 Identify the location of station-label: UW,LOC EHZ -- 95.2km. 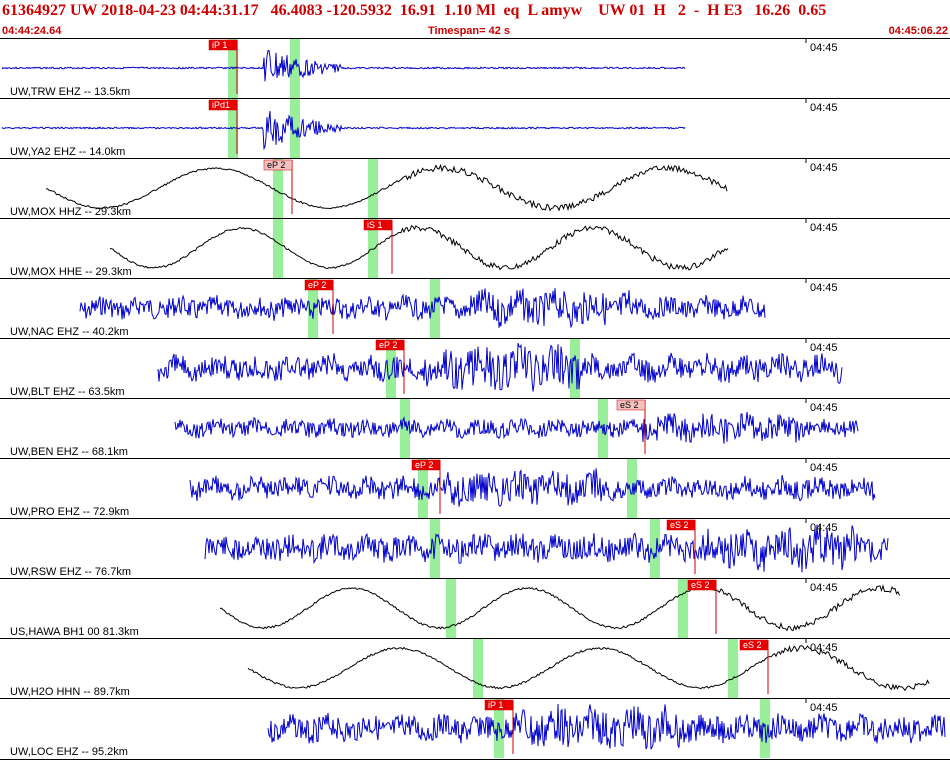
(69, 752).